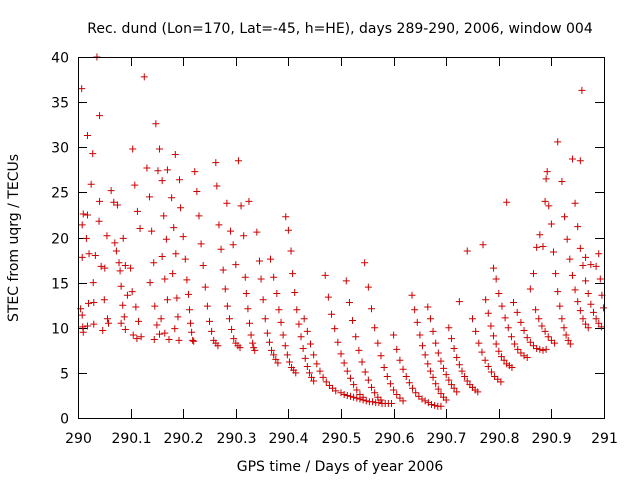 The image size is (640, 480). I want to click on x-tick-label: 290.1, so click(131, 439).